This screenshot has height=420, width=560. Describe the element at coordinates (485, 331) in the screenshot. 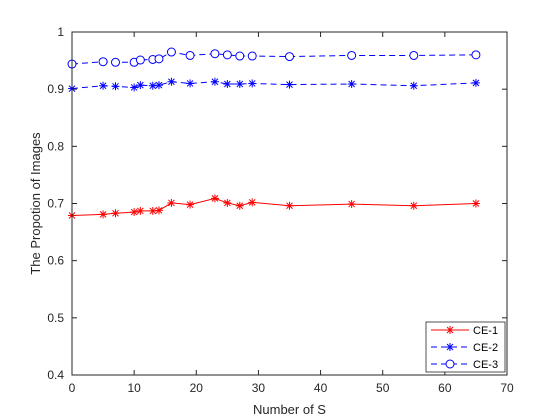

I see `legend-label-ce-1: CE-1` at that location.